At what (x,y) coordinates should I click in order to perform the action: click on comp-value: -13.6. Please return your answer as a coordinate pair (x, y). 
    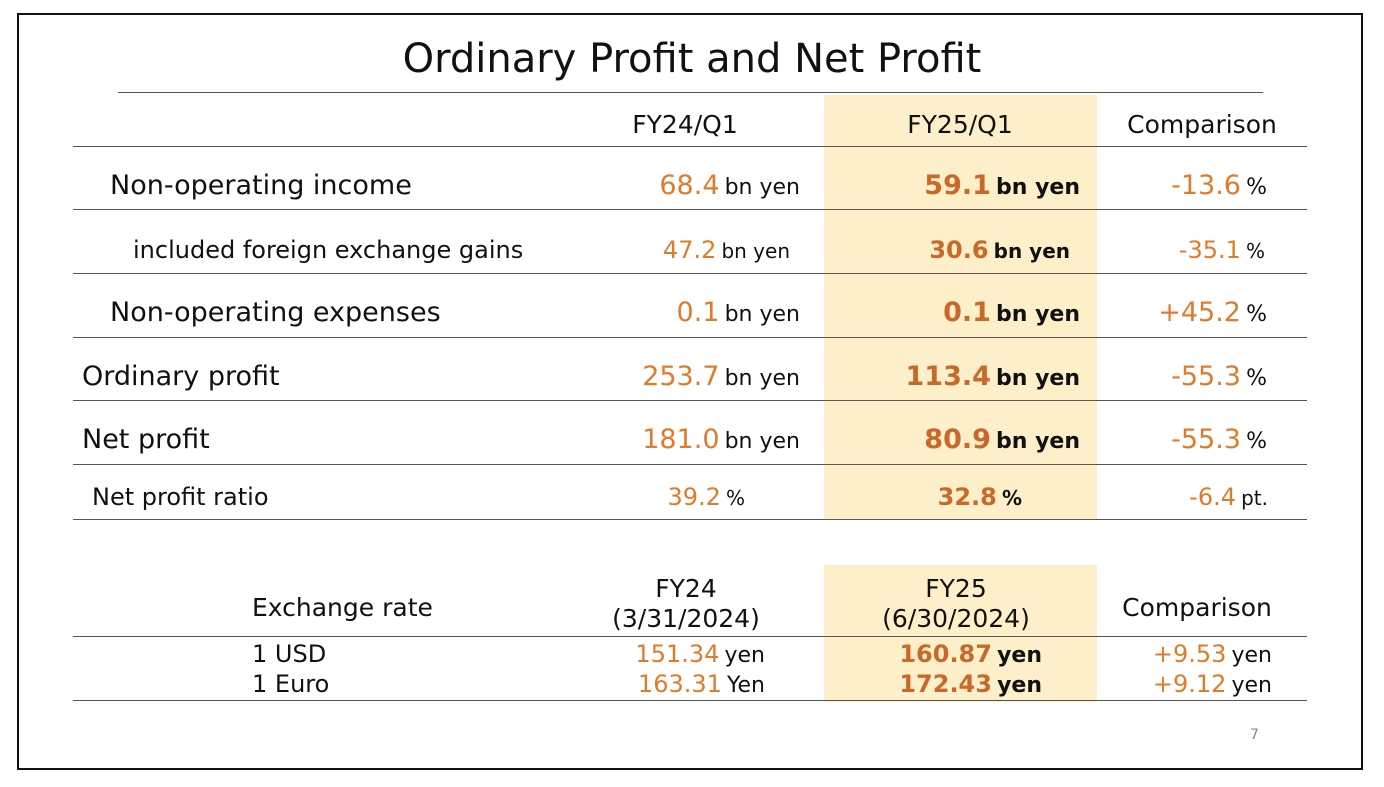
    Looking at the image, I should click on (1206, 185).